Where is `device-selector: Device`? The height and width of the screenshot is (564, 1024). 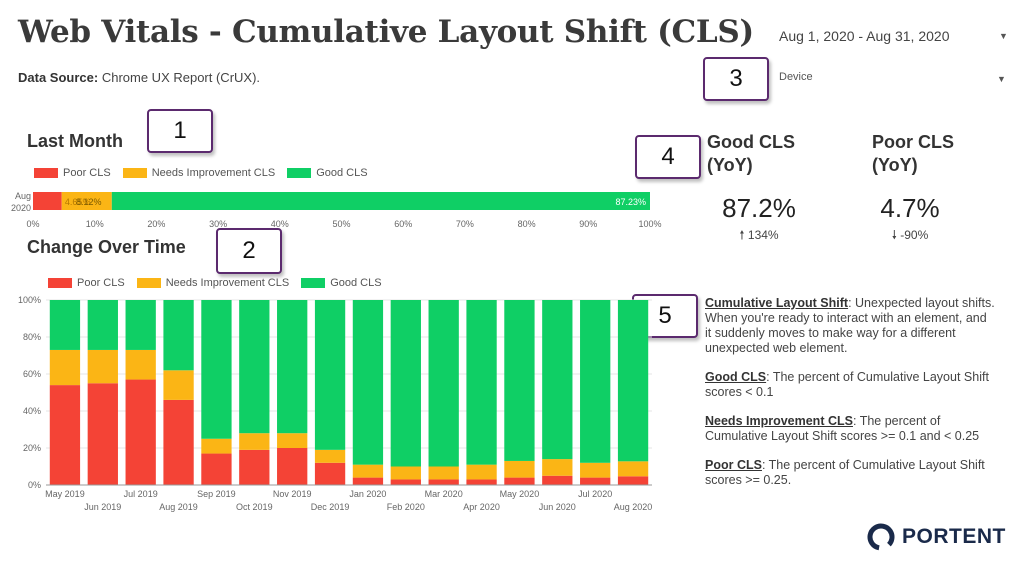 device-selector: Device is located at coordinates (796, 77).